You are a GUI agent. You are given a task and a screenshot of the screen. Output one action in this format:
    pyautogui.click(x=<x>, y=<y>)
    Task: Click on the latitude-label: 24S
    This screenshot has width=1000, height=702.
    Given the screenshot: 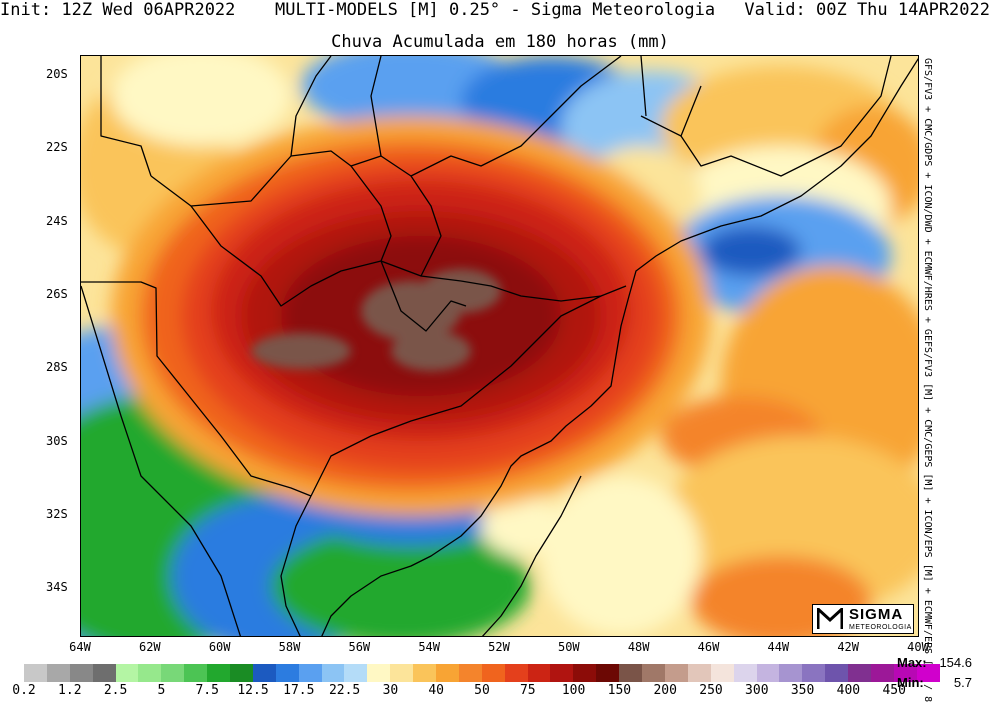 What is the action you would take?
    pyautogui.click(x=57, y=220)
    